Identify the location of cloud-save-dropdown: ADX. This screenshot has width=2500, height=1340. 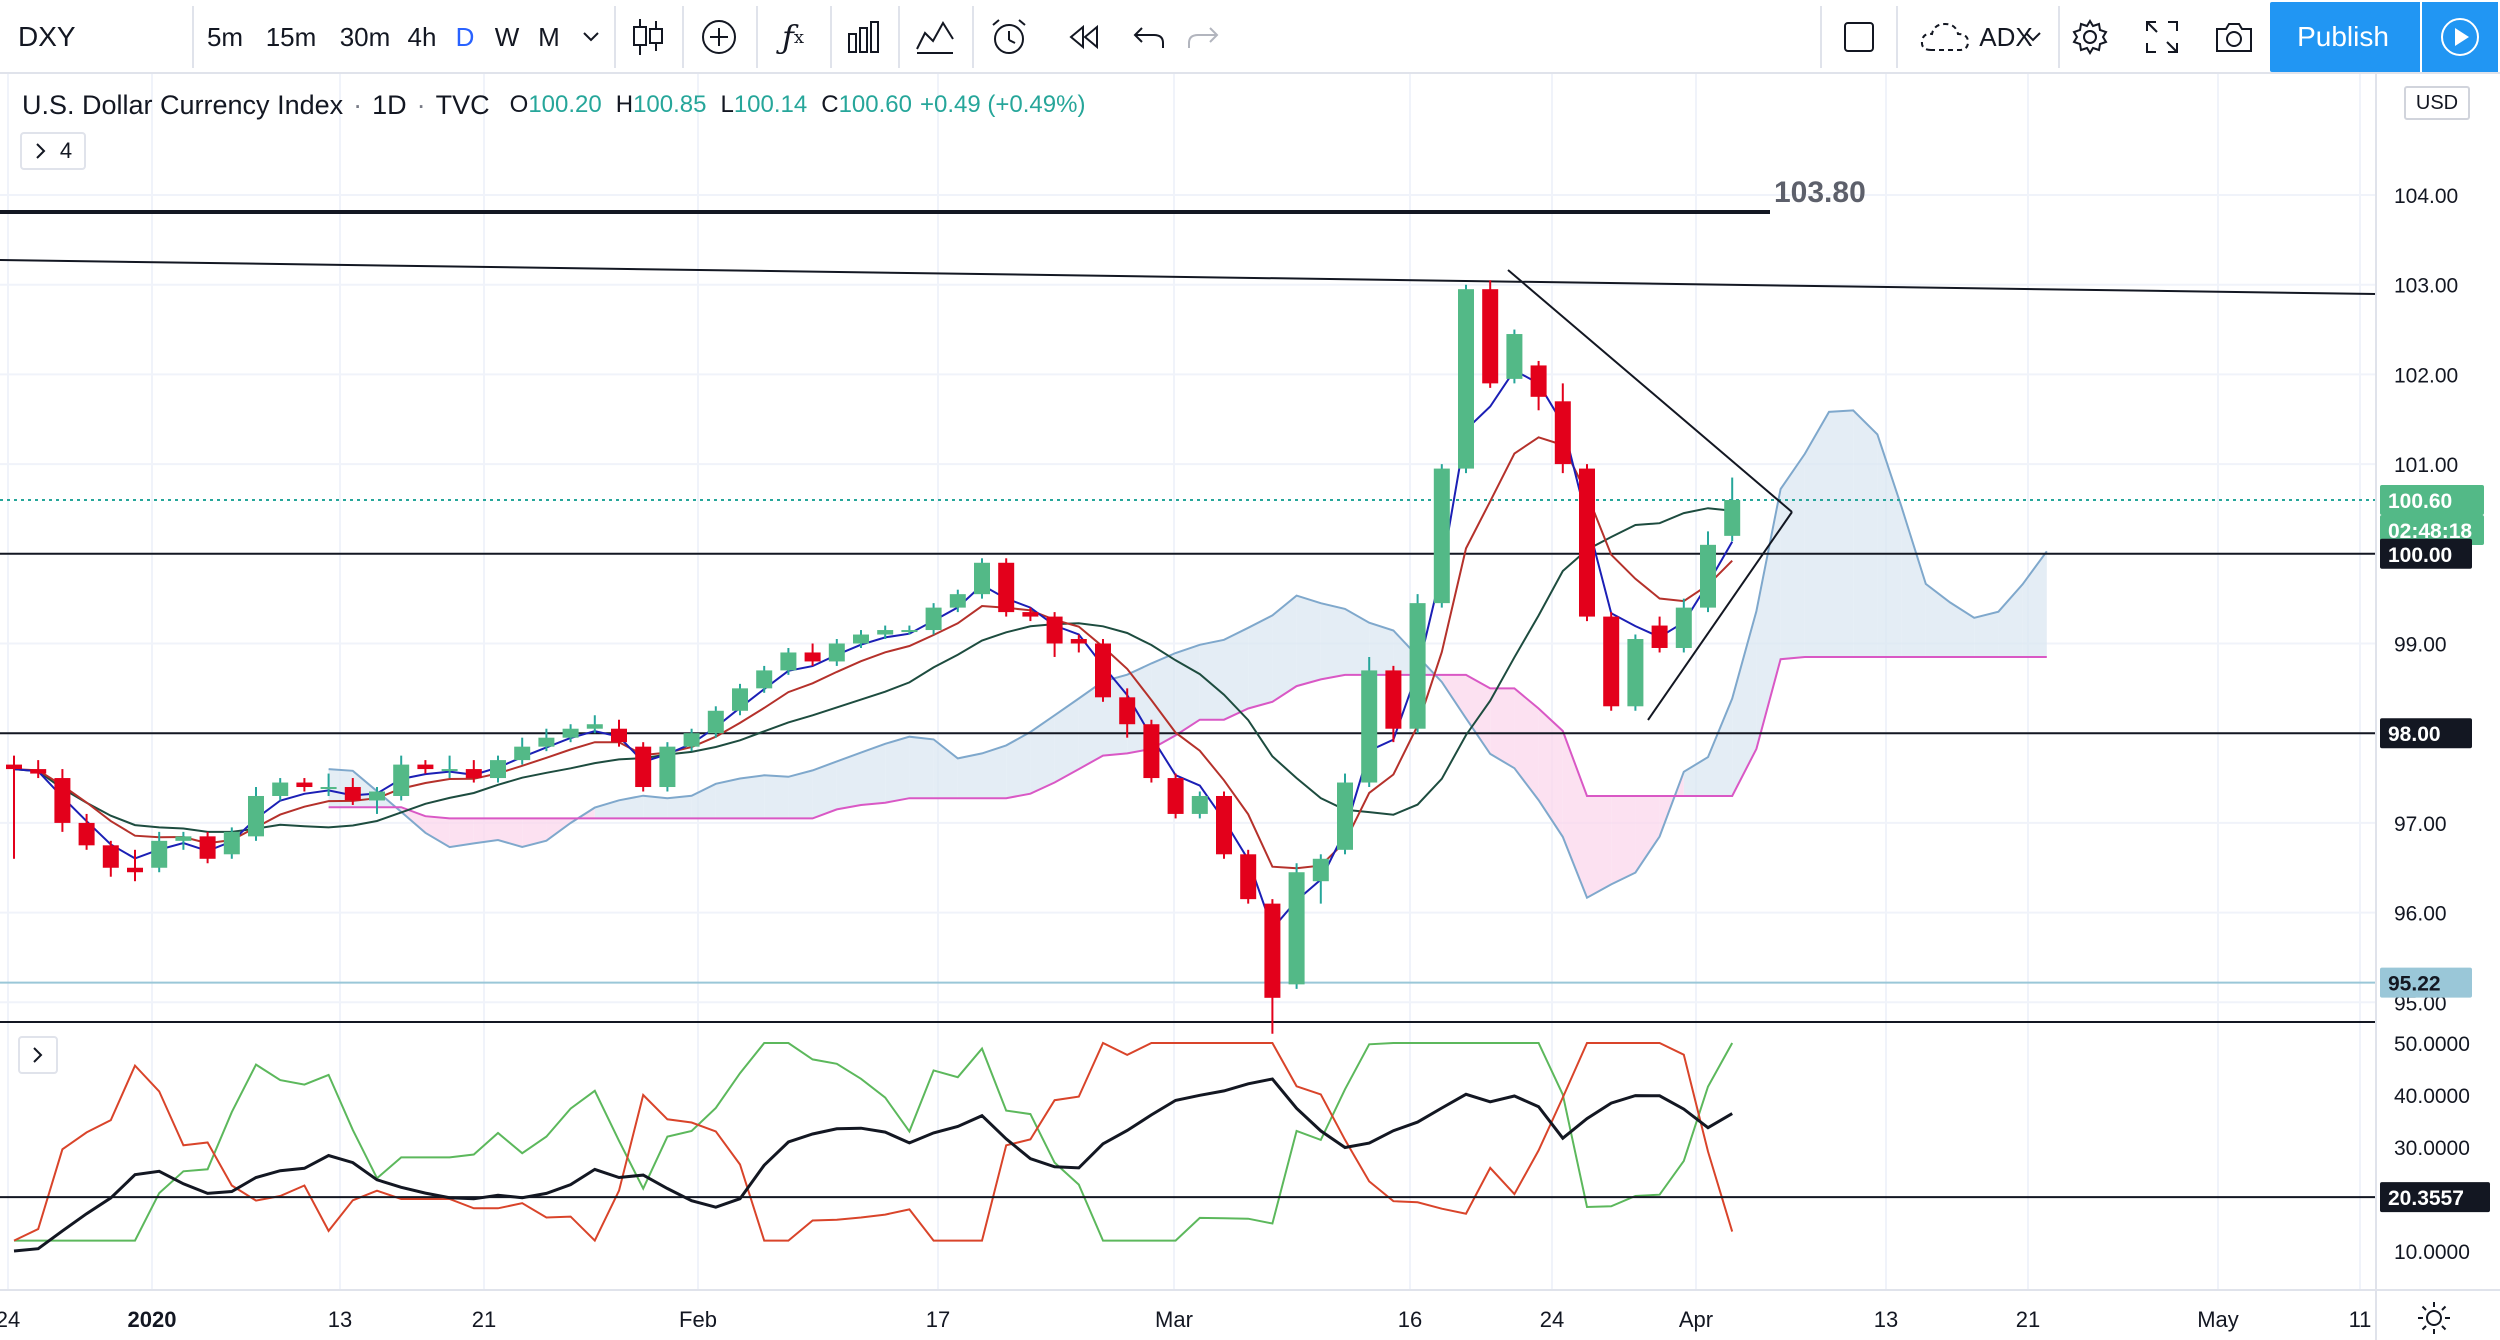
(1976, 37).